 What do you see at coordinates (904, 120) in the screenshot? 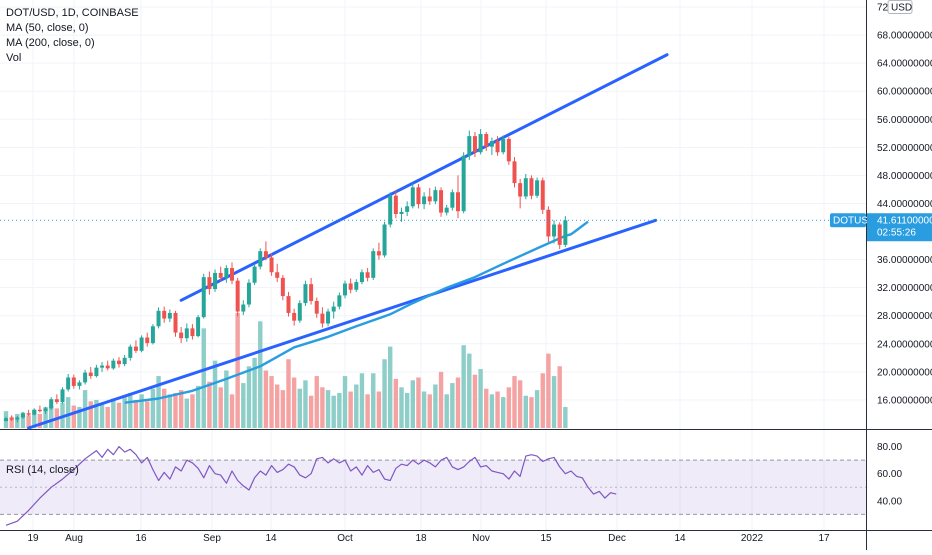
I see `price-tick-label: 56.00000000` at bounding box center [904, 120].